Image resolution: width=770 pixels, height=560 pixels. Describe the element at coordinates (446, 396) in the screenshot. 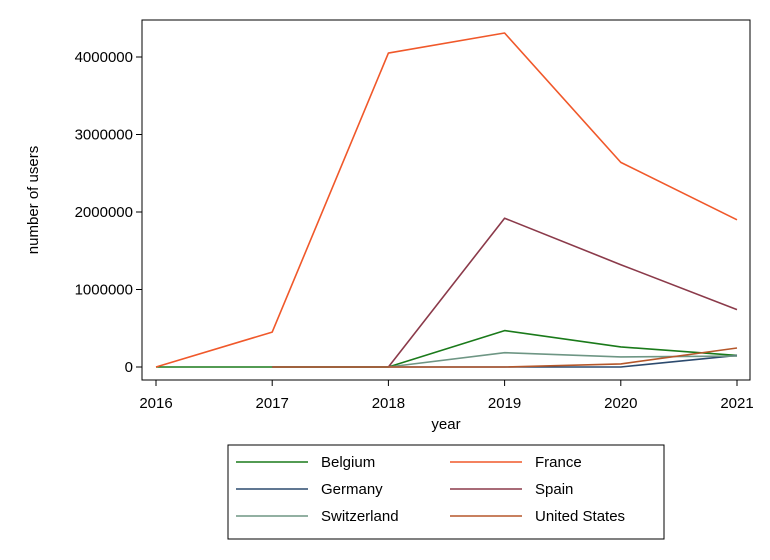

I see `x-axis: 2016 2017 2018 2019 2020 2021` at that location.